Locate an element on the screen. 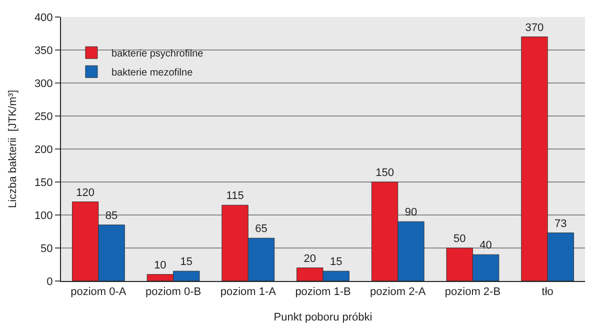 This screenshot has width=600, height=333. x-tick-label: poziom 2-A is located at coordinates (398, 292).